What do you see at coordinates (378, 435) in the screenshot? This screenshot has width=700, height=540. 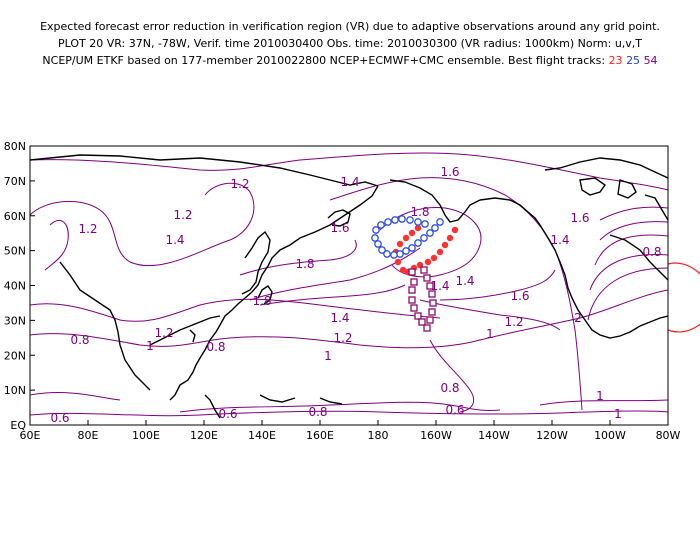 I see `lon-label: 180` at bounding box center [378, 435].